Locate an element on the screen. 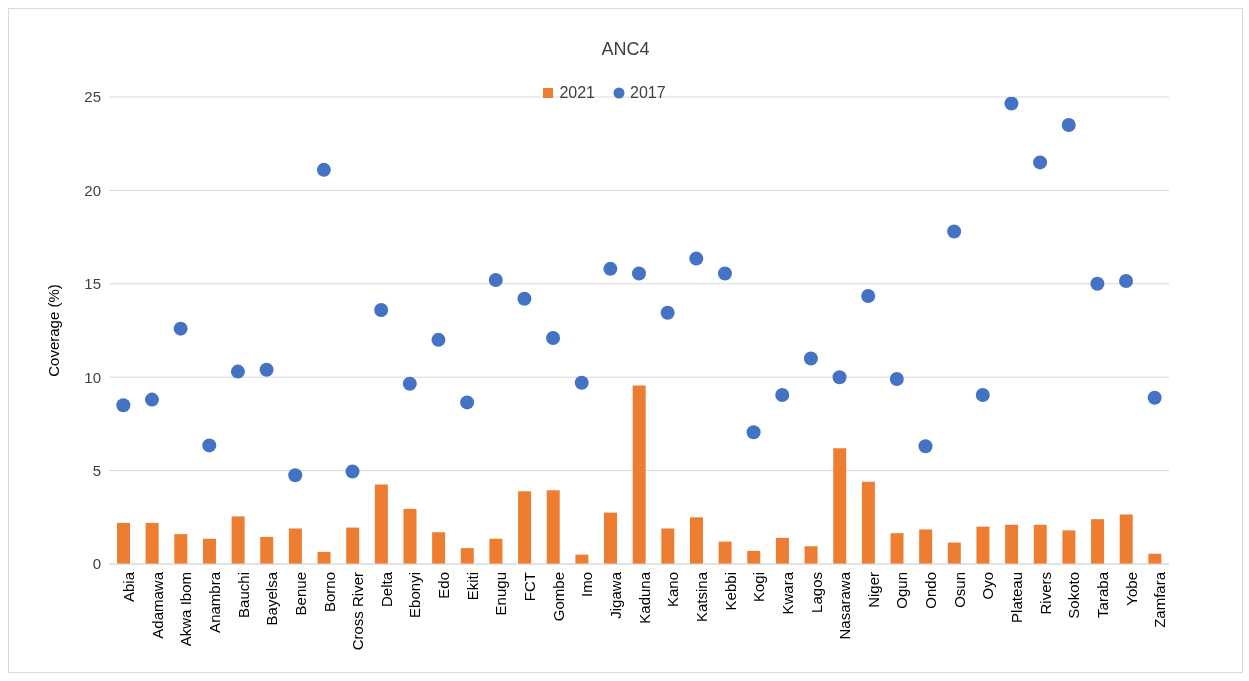 The image size is (1249, 681). x-tick-label: Edo is located at coordinates (444, 585).